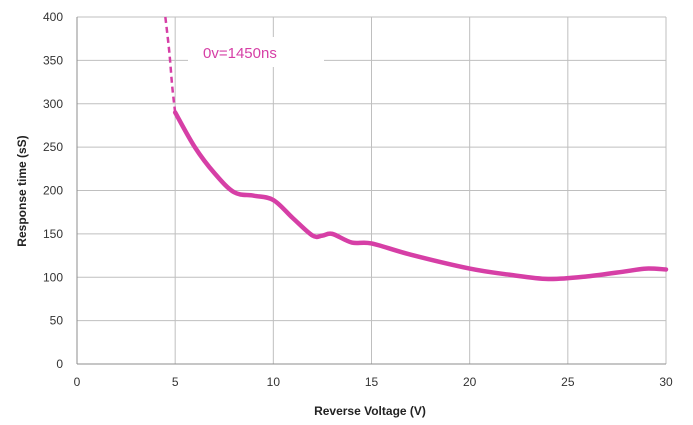 Image resolution: width=693 pixels, height=425 pixels. I want to click on x-tick-labels: 0 5 10 15 20 25 30, so click(373, 382).